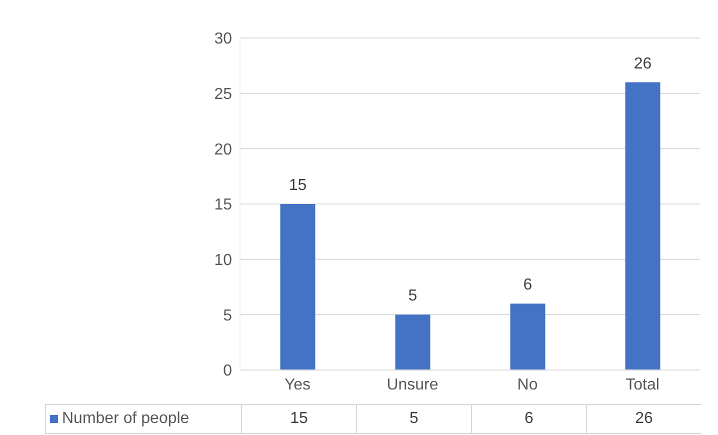 Image resolution: width=718 pixels, height=435 pixels. Describe the element at coordinates (223, 261) in the screenshot. I see `y-tick-label: 10` at that location.